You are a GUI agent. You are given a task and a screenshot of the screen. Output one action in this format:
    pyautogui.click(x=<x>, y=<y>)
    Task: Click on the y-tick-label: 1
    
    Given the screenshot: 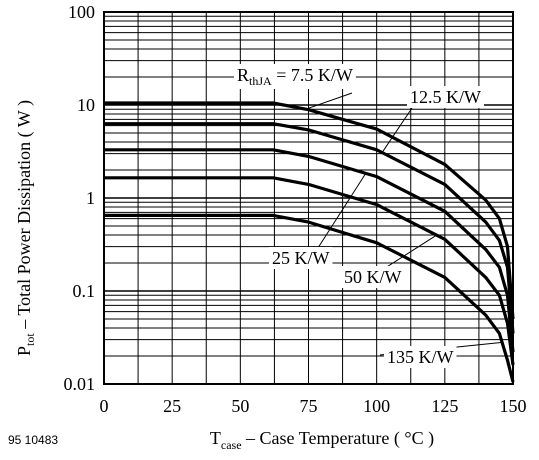 What is the action you would take?
    pyautogui.click(x=90, y=198)
    